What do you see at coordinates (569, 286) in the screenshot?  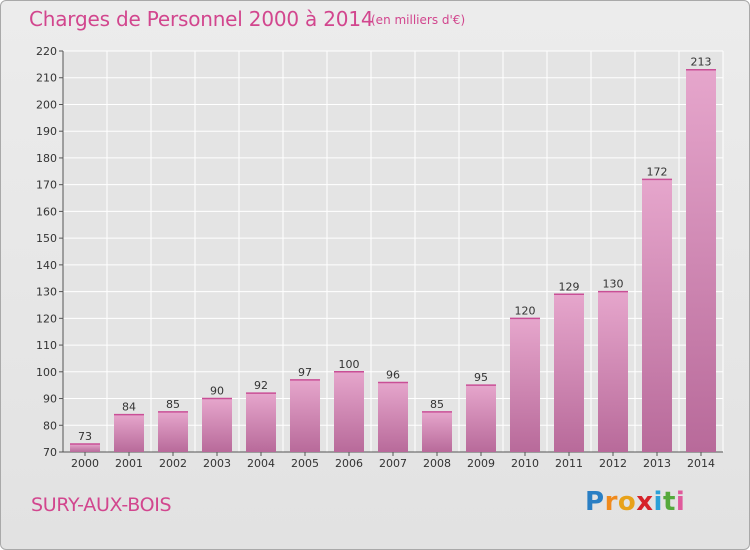 I see `data-label: 129` at bounding box center [569, 286].